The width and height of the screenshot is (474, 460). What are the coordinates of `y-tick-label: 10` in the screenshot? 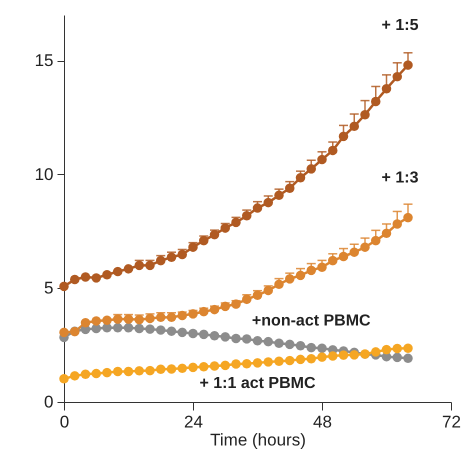 It's located at (44, 174).